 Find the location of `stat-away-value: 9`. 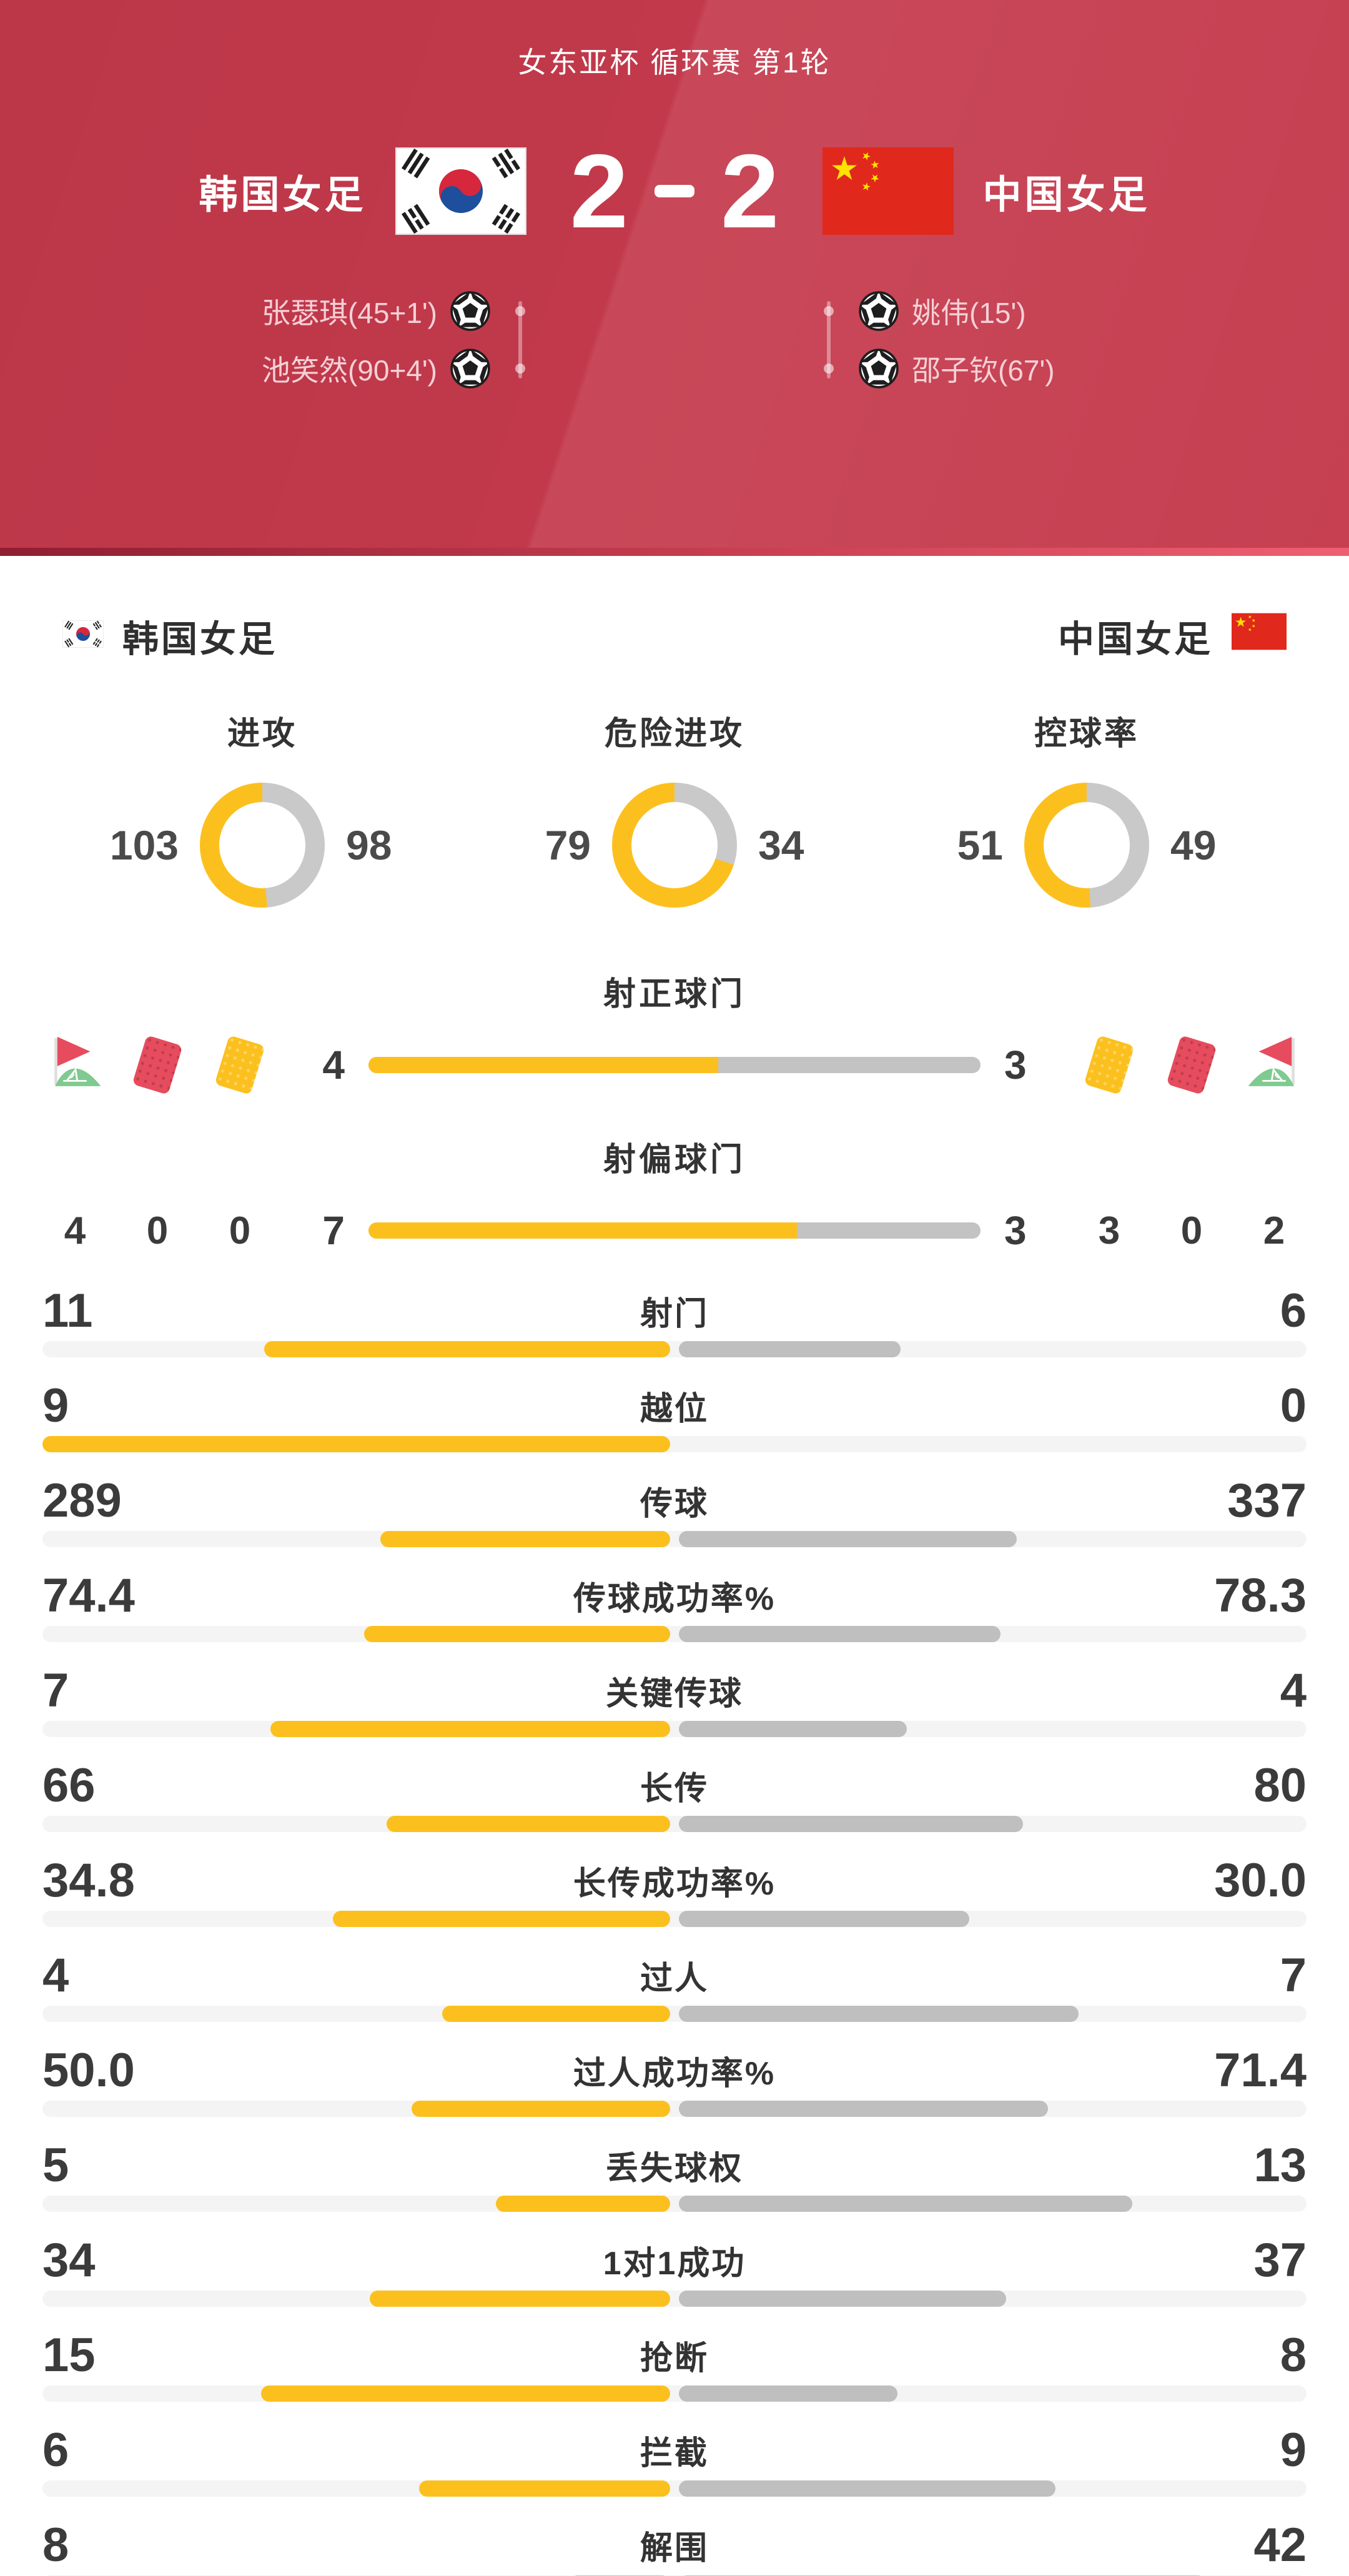

stat-away-value: 9 is located at coordinates (1293, 2450).